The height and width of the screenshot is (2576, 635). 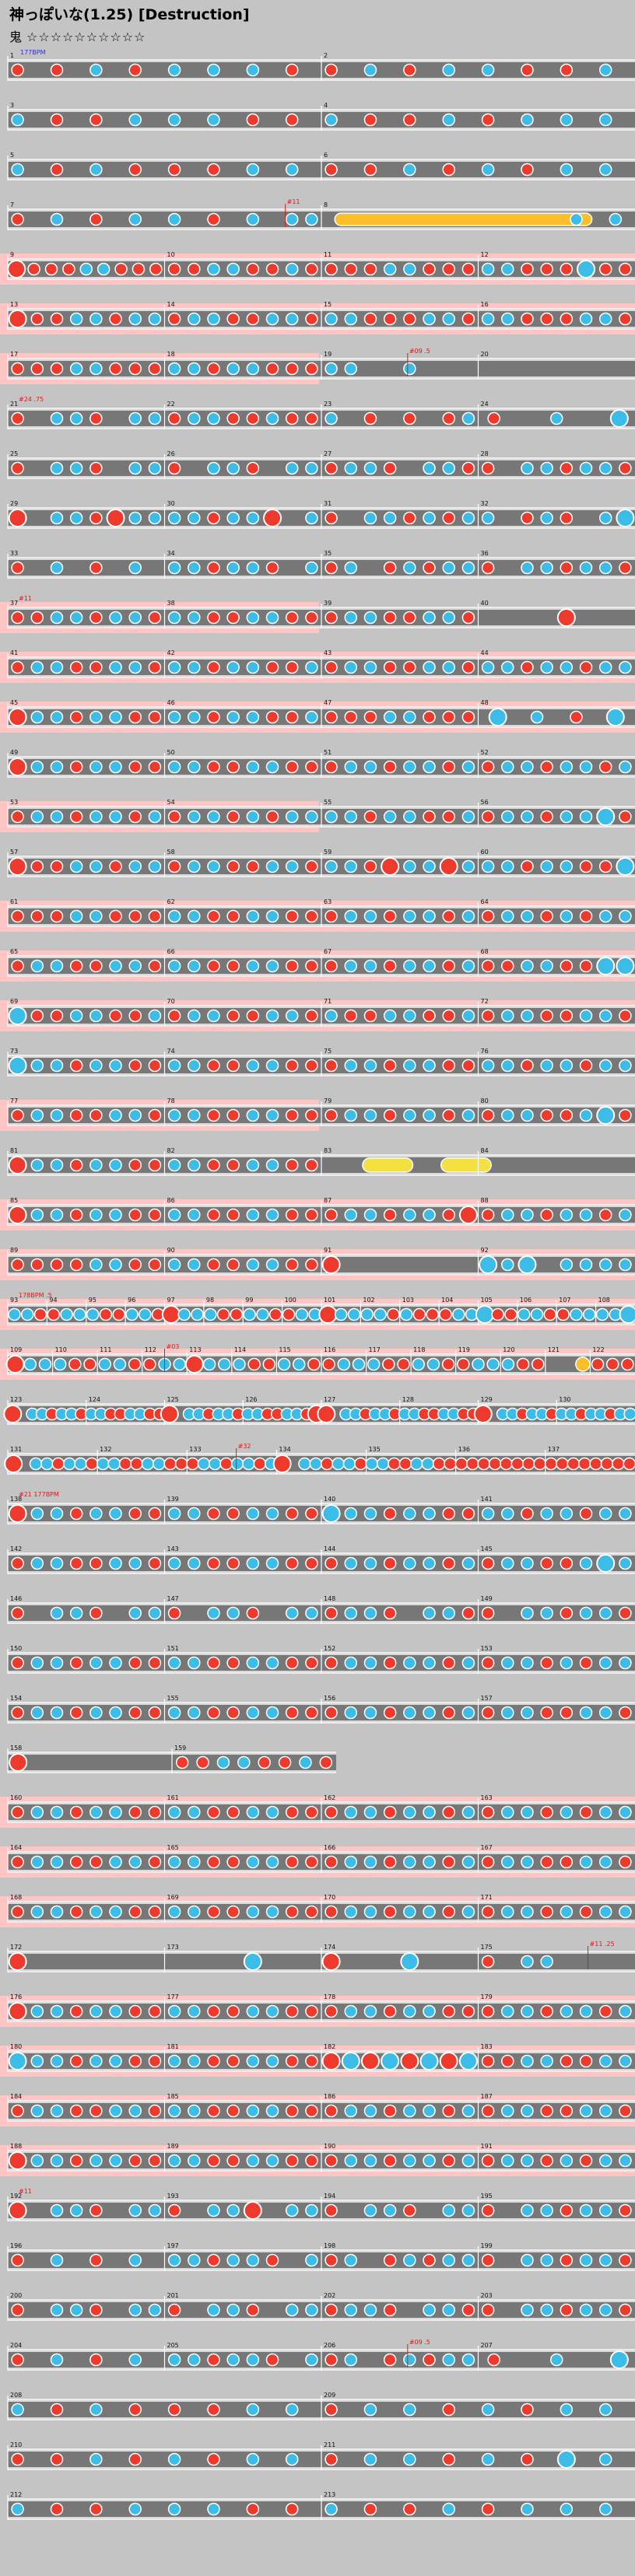 What do you see at coordinates (487, 1500) in the screenshot?
I see `measure-number: 141` at bounding box center [487, 1500].